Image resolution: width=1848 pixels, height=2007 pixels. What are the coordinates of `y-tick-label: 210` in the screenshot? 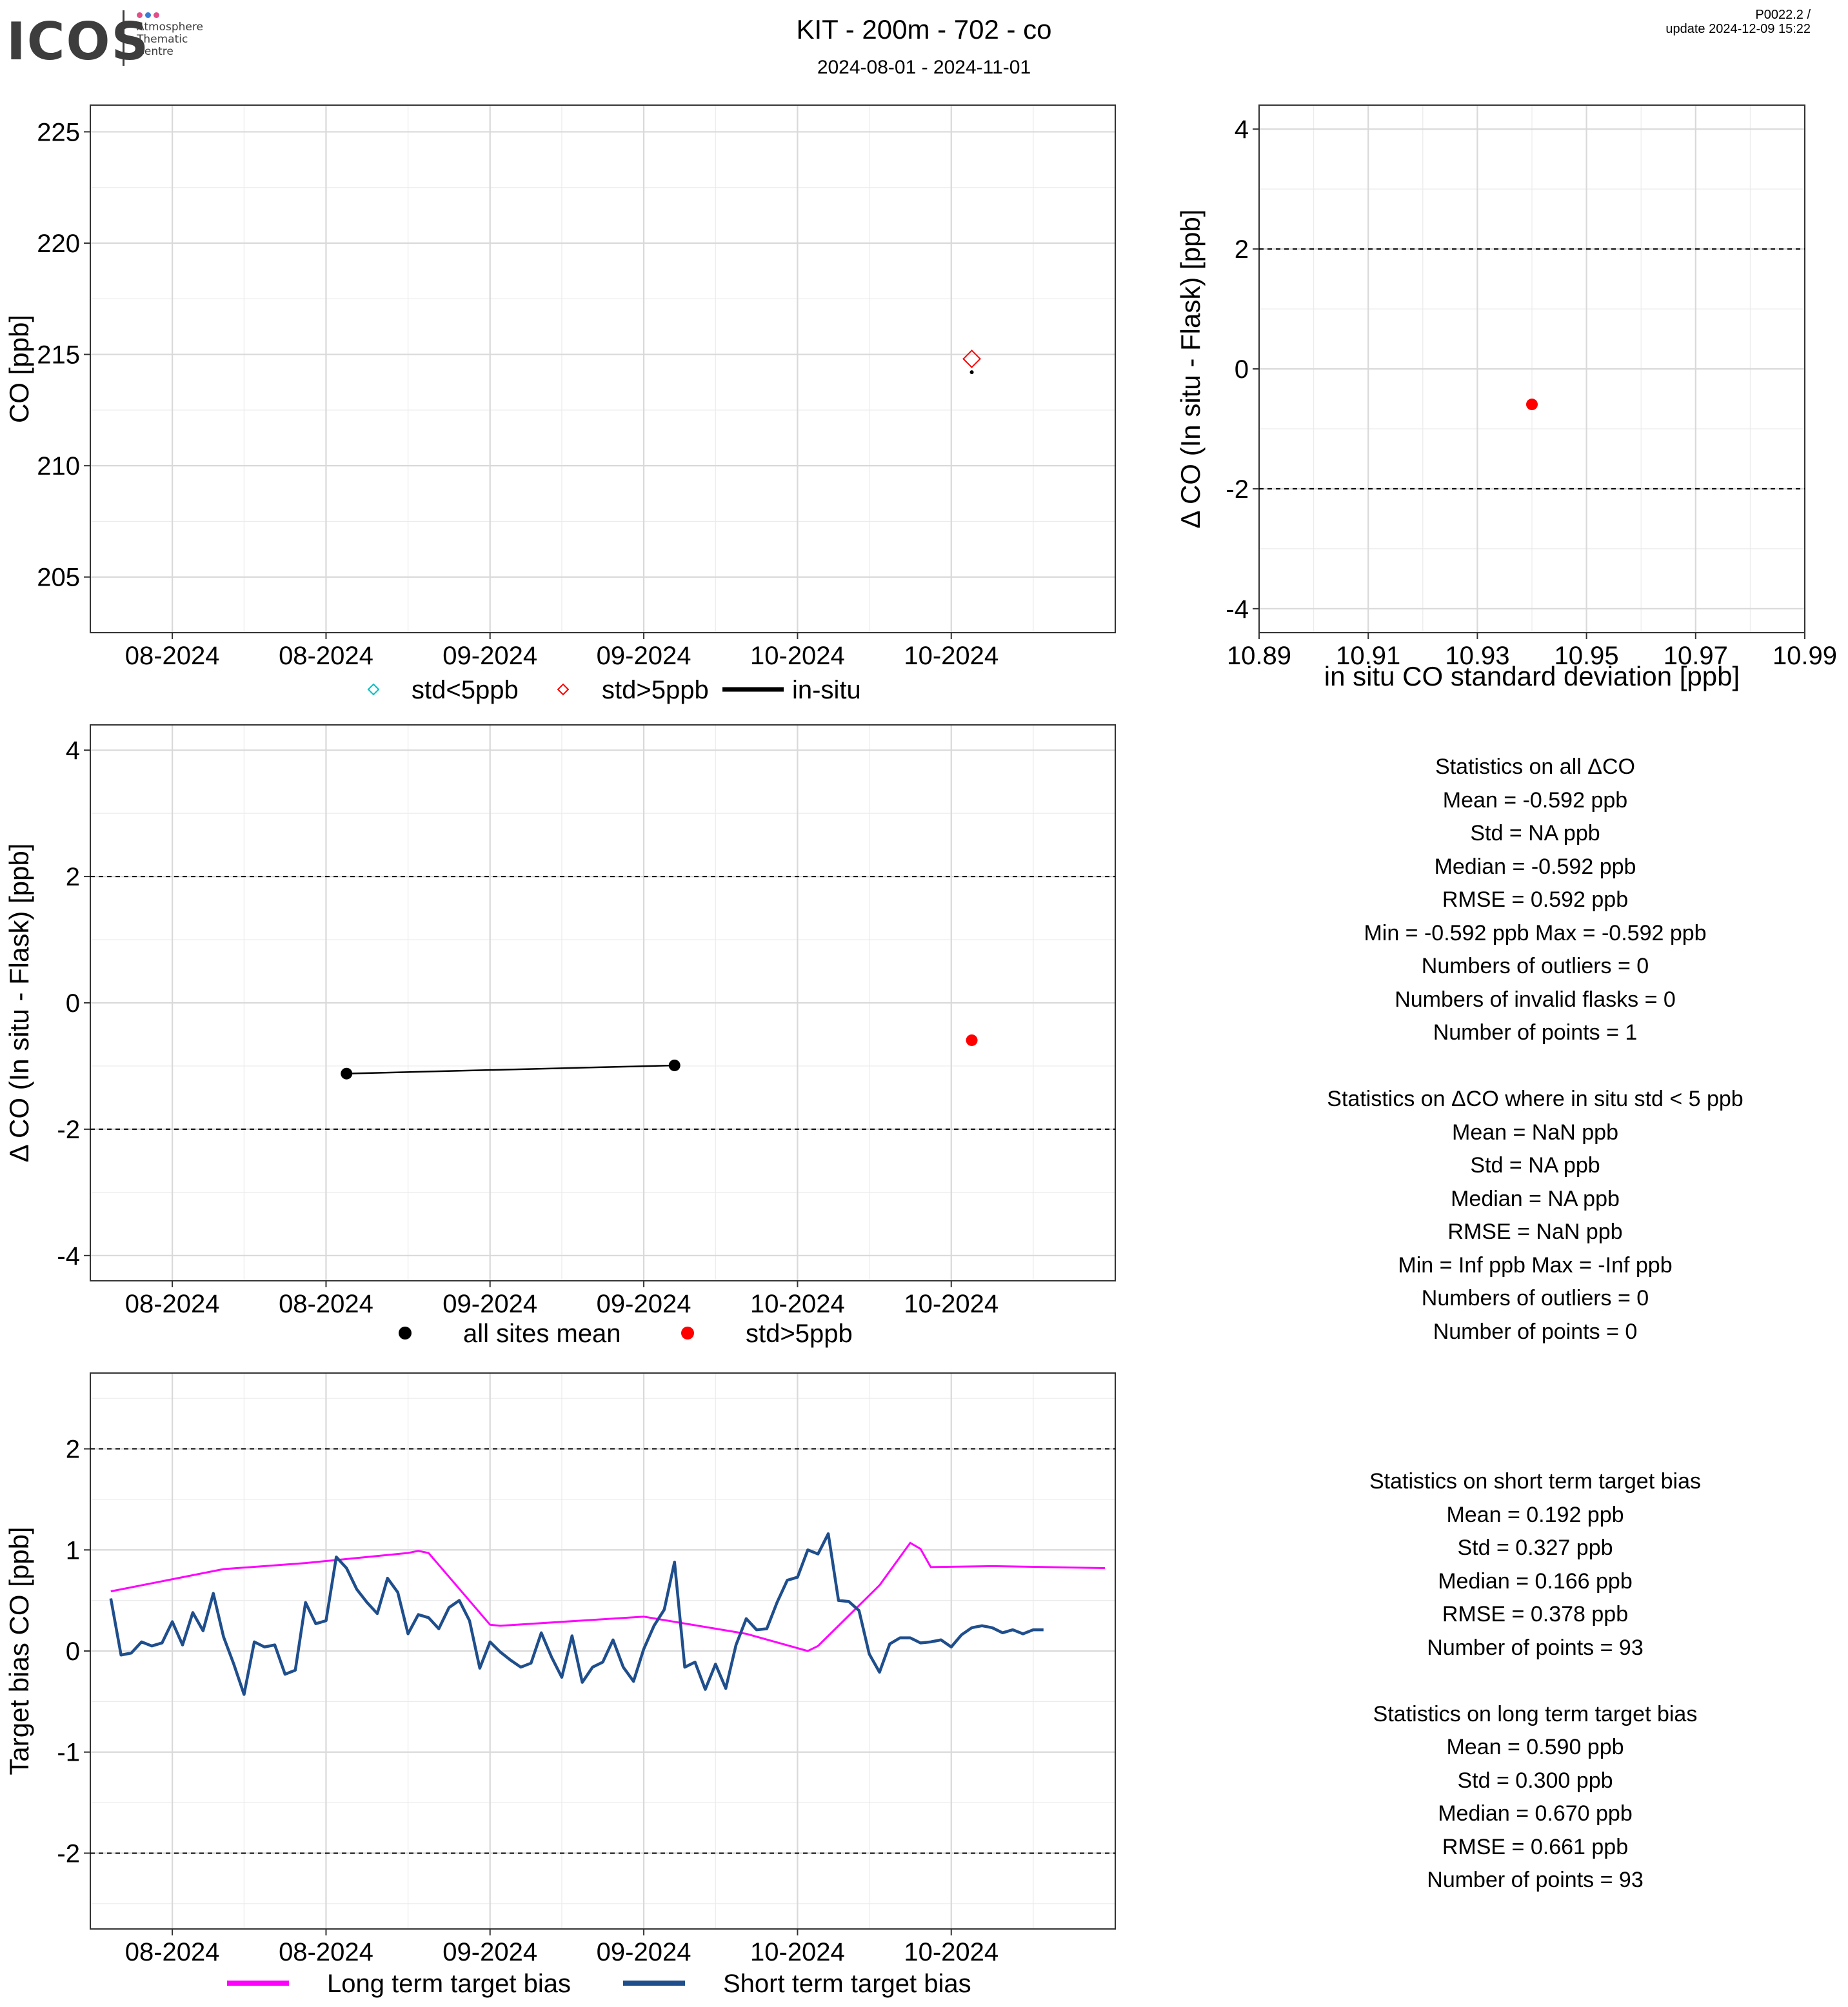 It's located at (59, 466).